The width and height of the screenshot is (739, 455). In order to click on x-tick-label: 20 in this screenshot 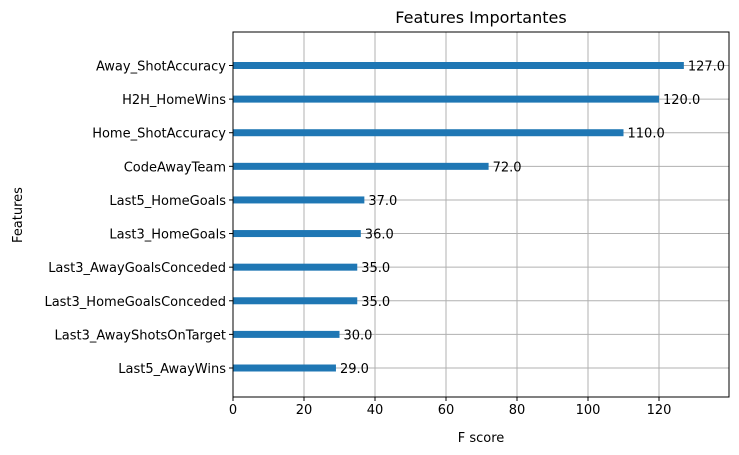, I will do `click(304, 410)`.